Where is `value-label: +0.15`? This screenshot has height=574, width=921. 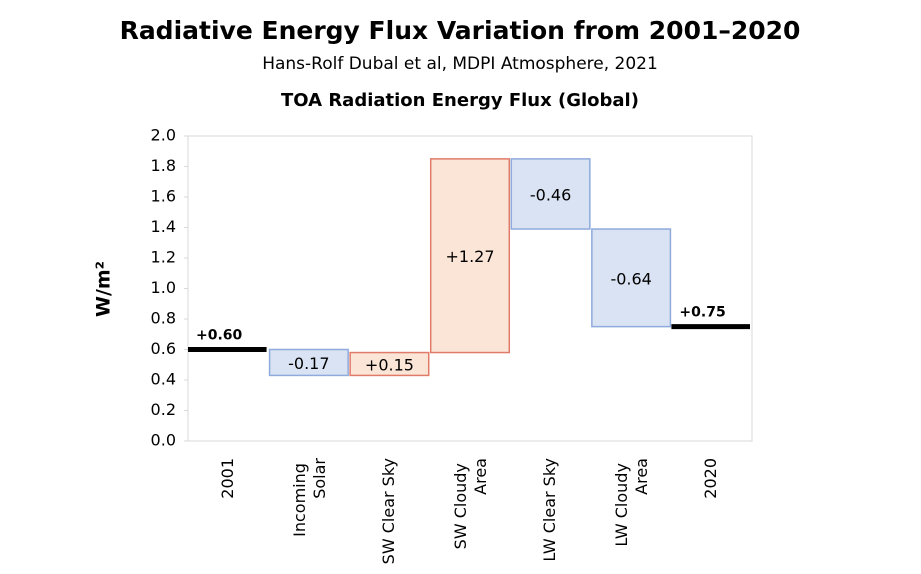 value-label: +0.15 is located at coordinates (389, 364).